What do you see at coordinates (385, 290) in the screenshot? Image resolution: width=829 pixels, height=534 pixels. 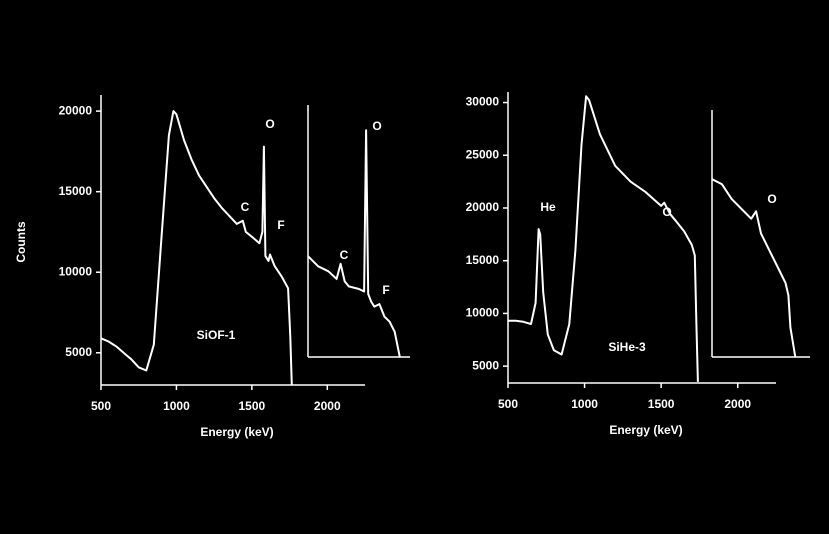 I see `inset-peak-label: F` at bounding box center [385, 290].